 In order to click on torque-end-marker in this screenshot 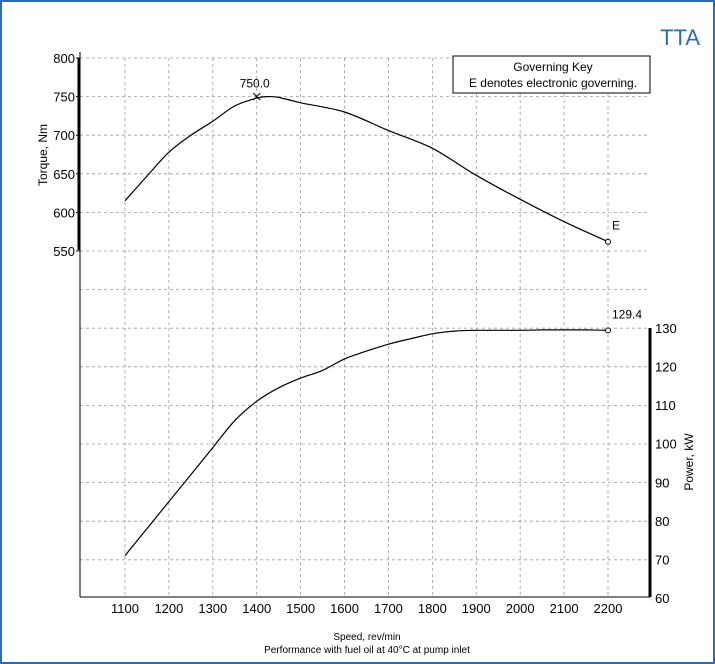, I will do `click(608, 241)`.